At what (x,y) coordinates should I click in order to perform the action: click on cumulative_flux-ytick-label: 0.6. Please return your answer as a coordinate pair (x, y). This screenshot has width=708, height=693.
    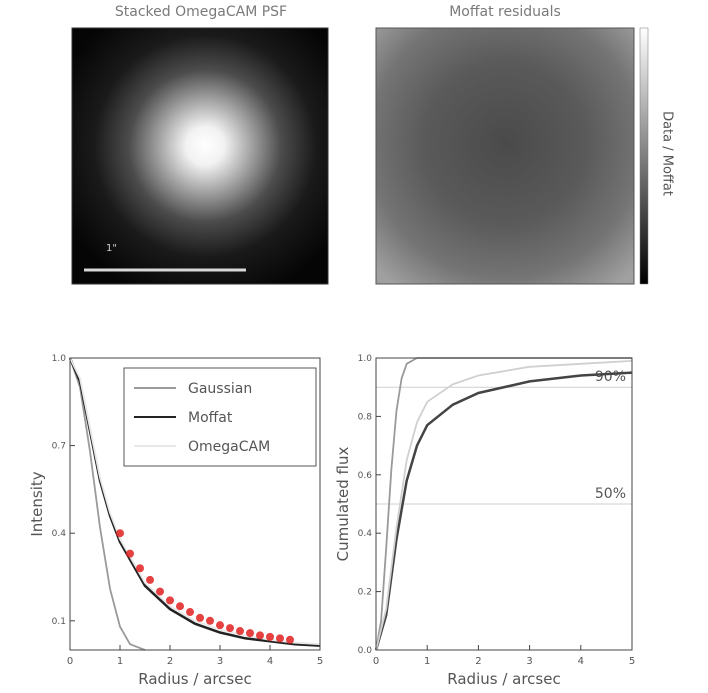
    Looking at the image, I should click on (365, 476).